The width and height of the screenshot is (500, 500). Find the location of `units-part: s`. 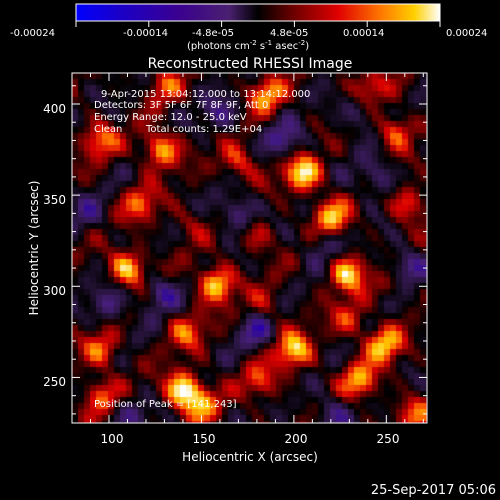

units-part: s is located at coordinates (261, 46).